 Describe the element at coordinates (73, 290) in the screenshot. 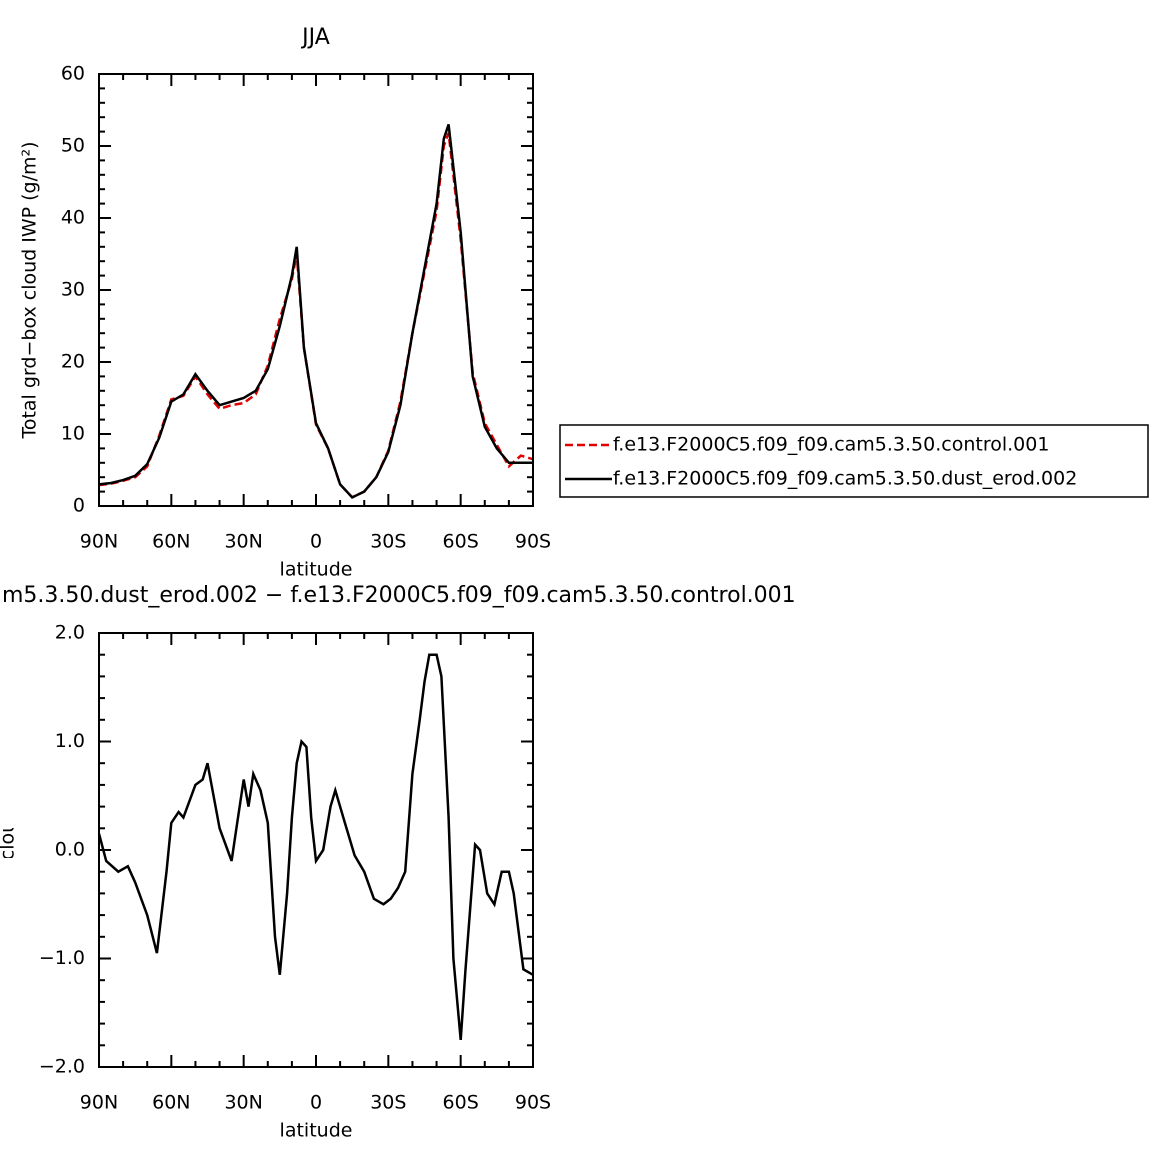

I see `y-tick-label: 30` at that location.